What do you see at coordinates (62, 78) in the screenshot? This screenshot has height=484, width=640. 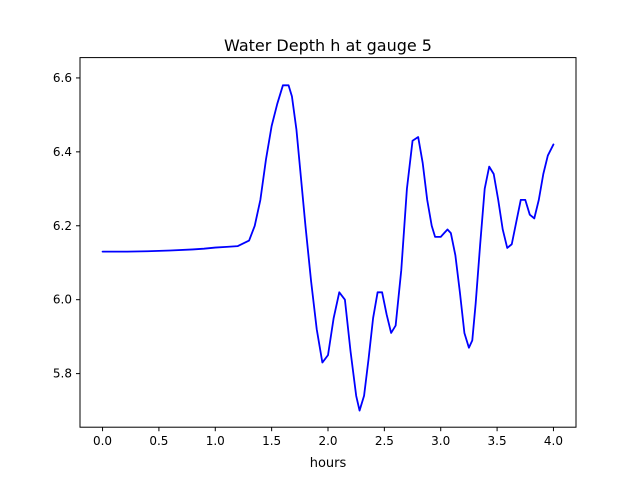 I see `y-tick-label: 6.6` at bounding box center [62, 78].